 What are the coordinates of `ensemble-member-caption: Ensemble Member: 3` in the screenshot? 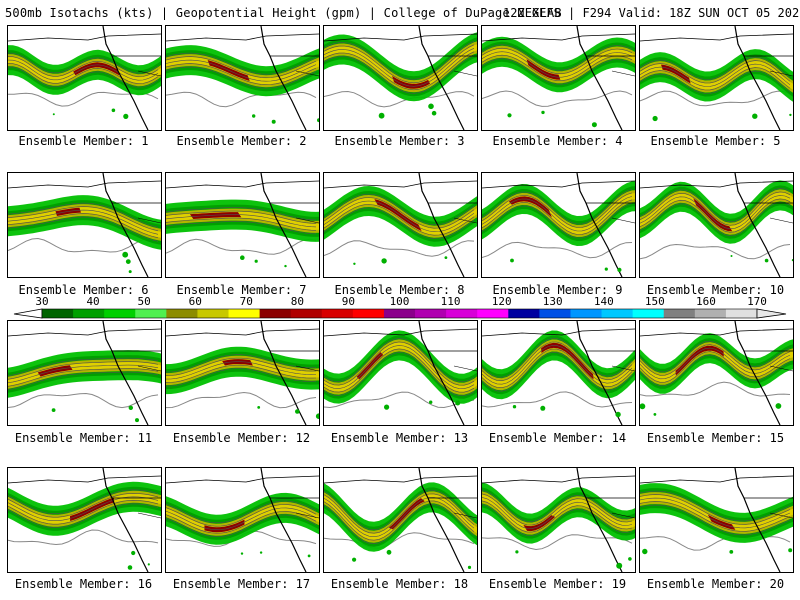 It's located at (399, 141).